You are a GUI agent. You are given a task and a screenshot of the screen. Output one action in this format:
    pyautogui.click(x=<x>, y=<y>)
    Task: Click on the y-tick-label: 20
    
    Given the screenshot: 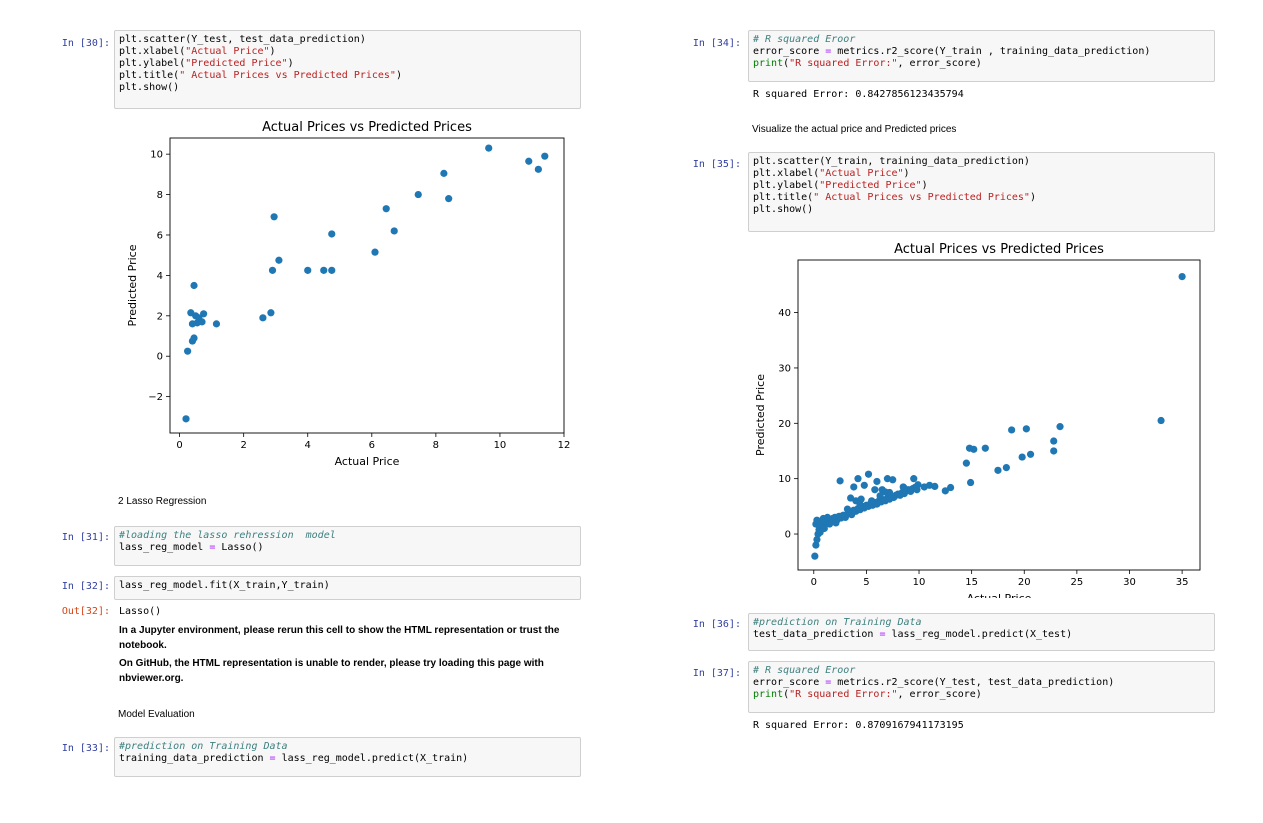 What is the action you would take?
    pyautogui.click(x=784, y=424)
    